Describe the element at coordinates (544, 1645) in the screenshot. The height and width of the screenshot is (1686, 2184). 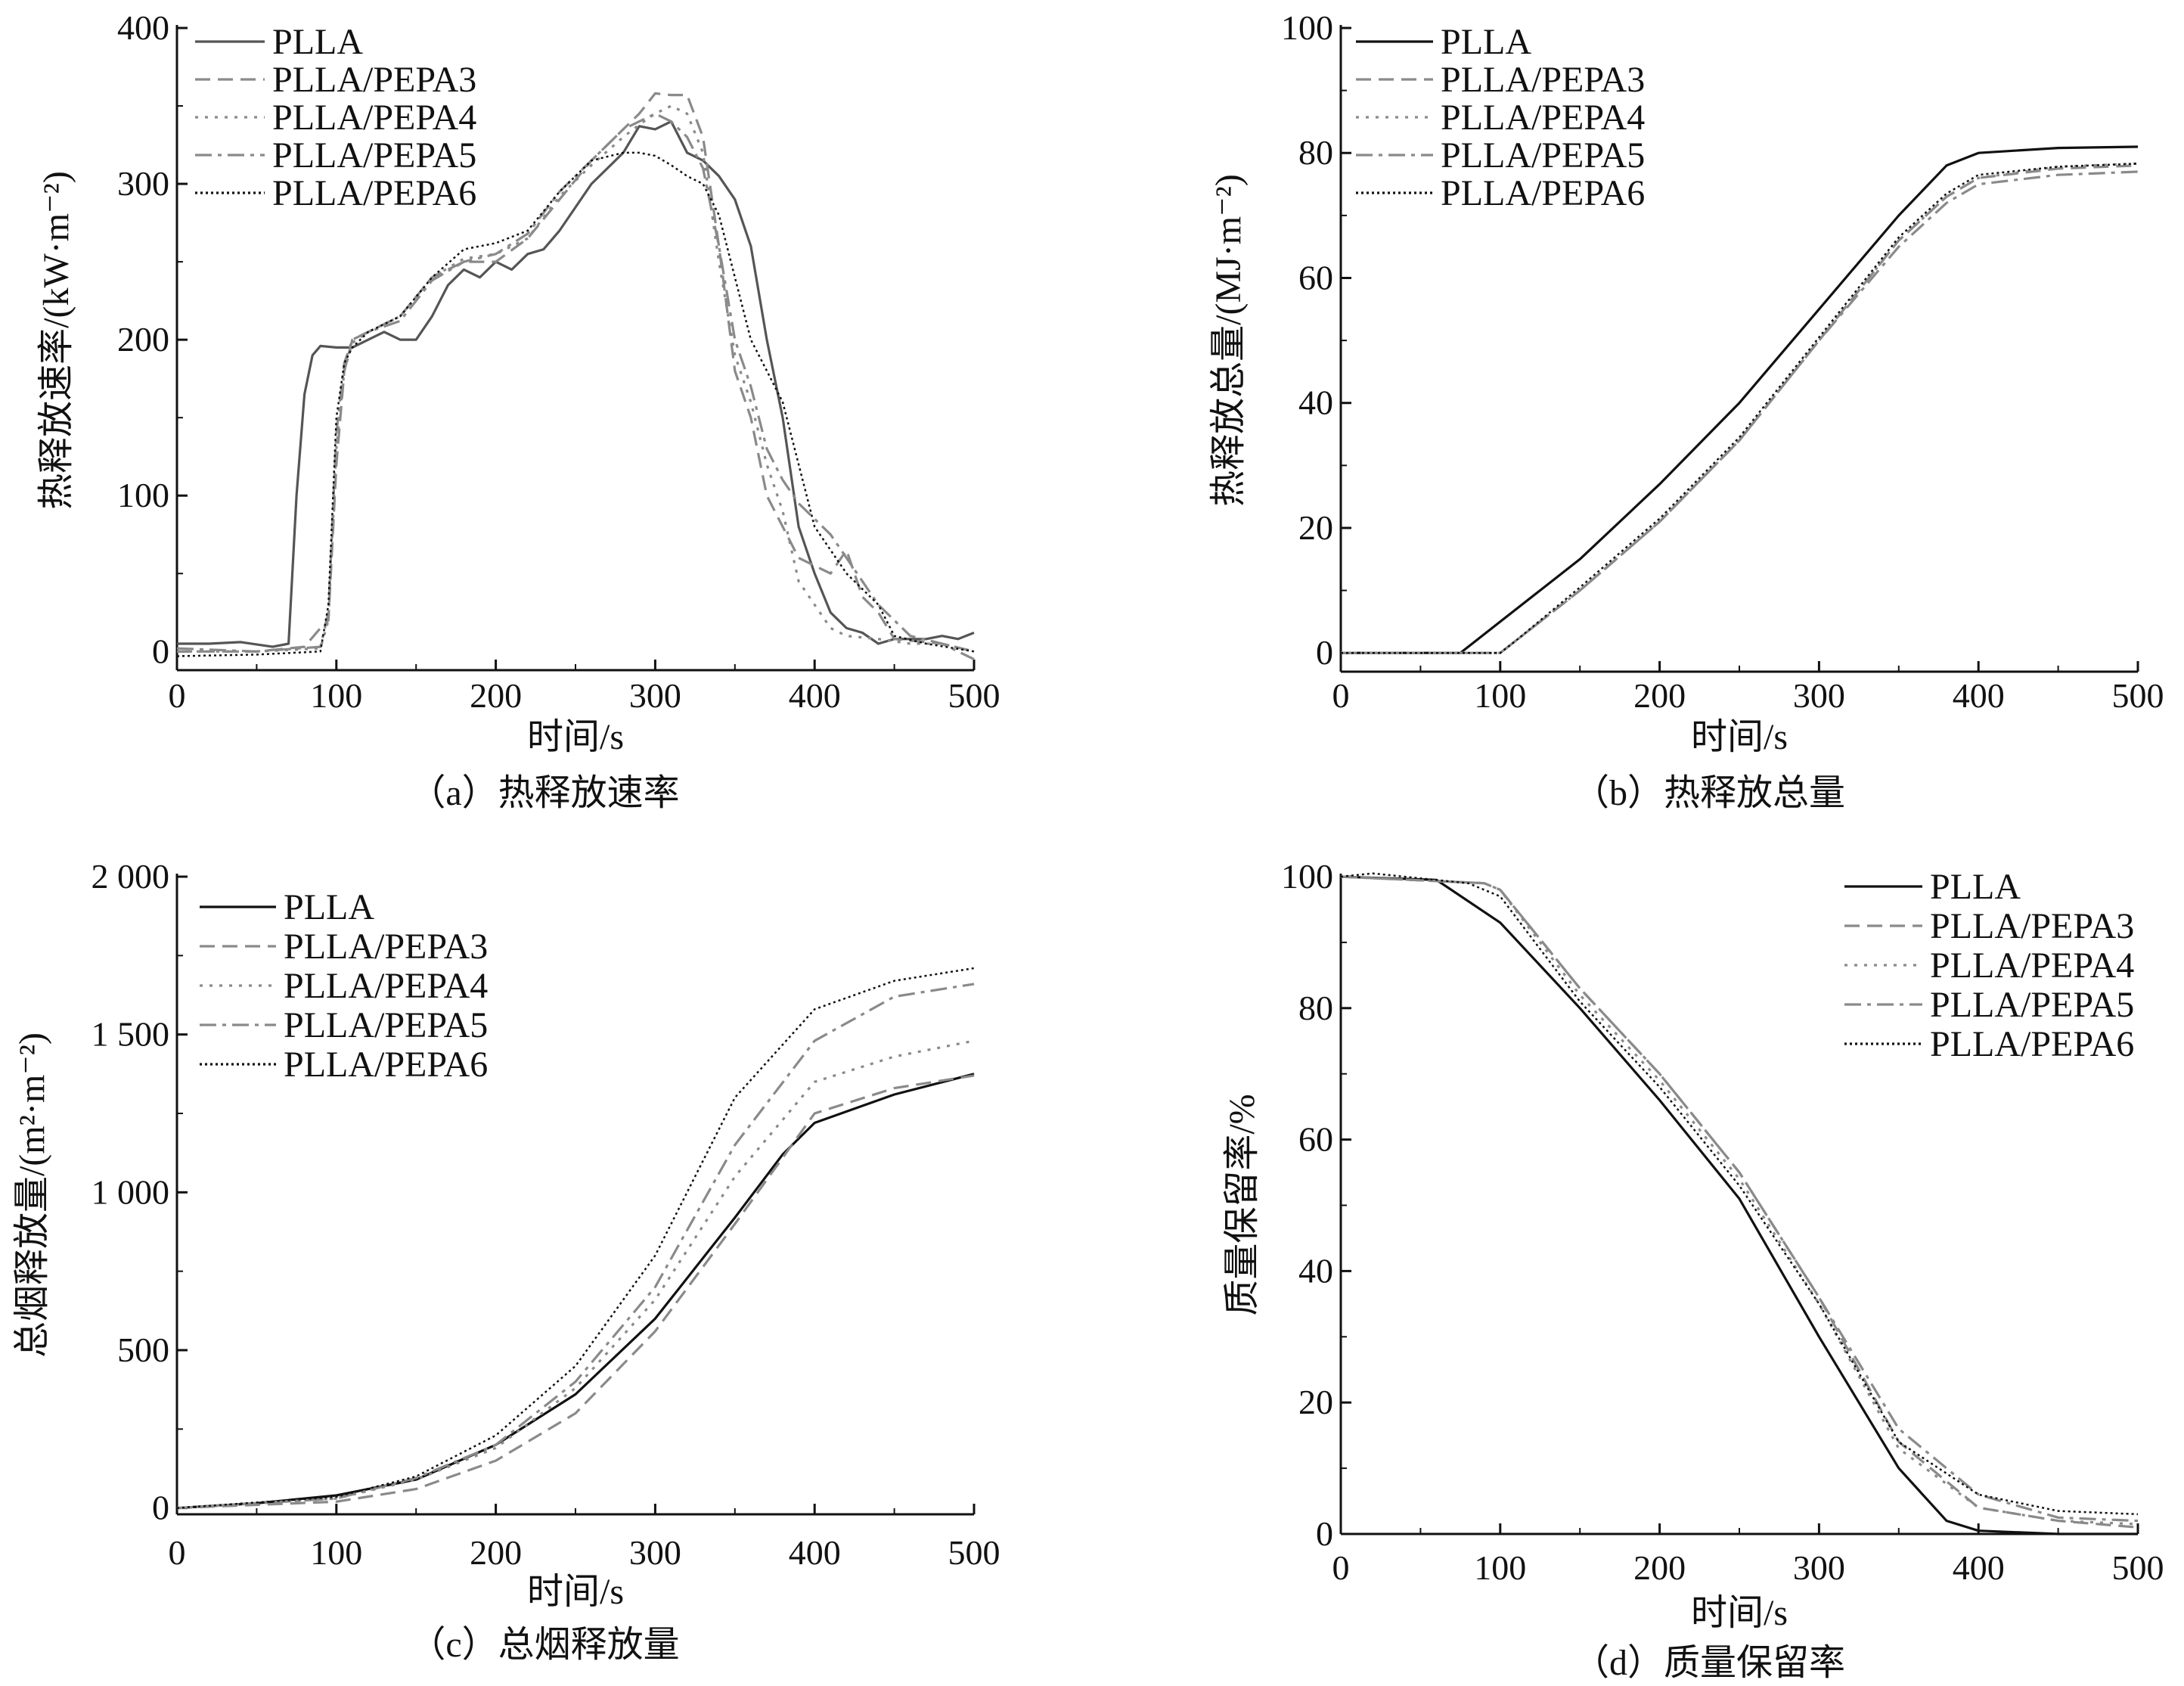
I see `panel-caption: （c）总烟释放量` at that location.